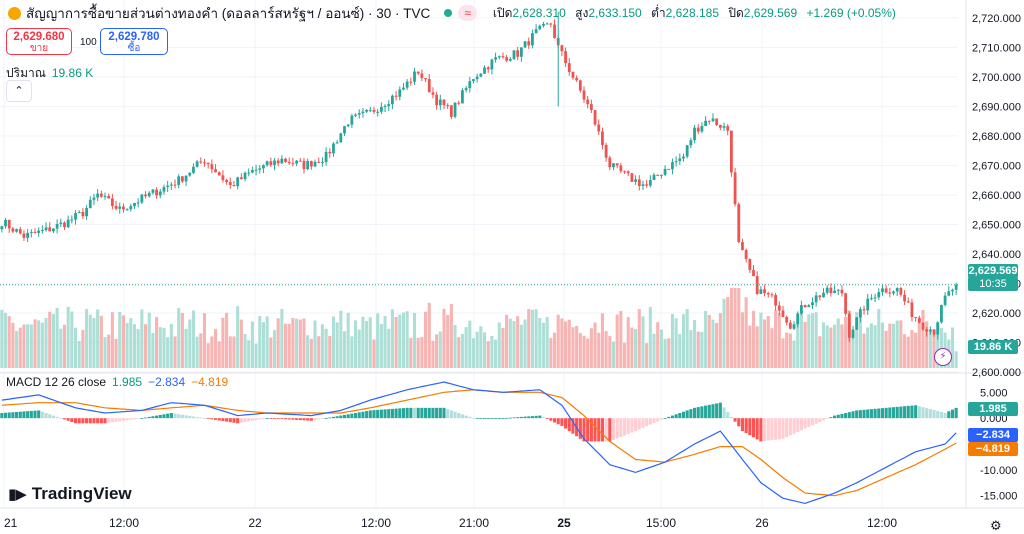  Describe the element at coordinates (70, 494) in the screenshot. I see `tradingview-logo: ▮▶ TradingView` at that location.